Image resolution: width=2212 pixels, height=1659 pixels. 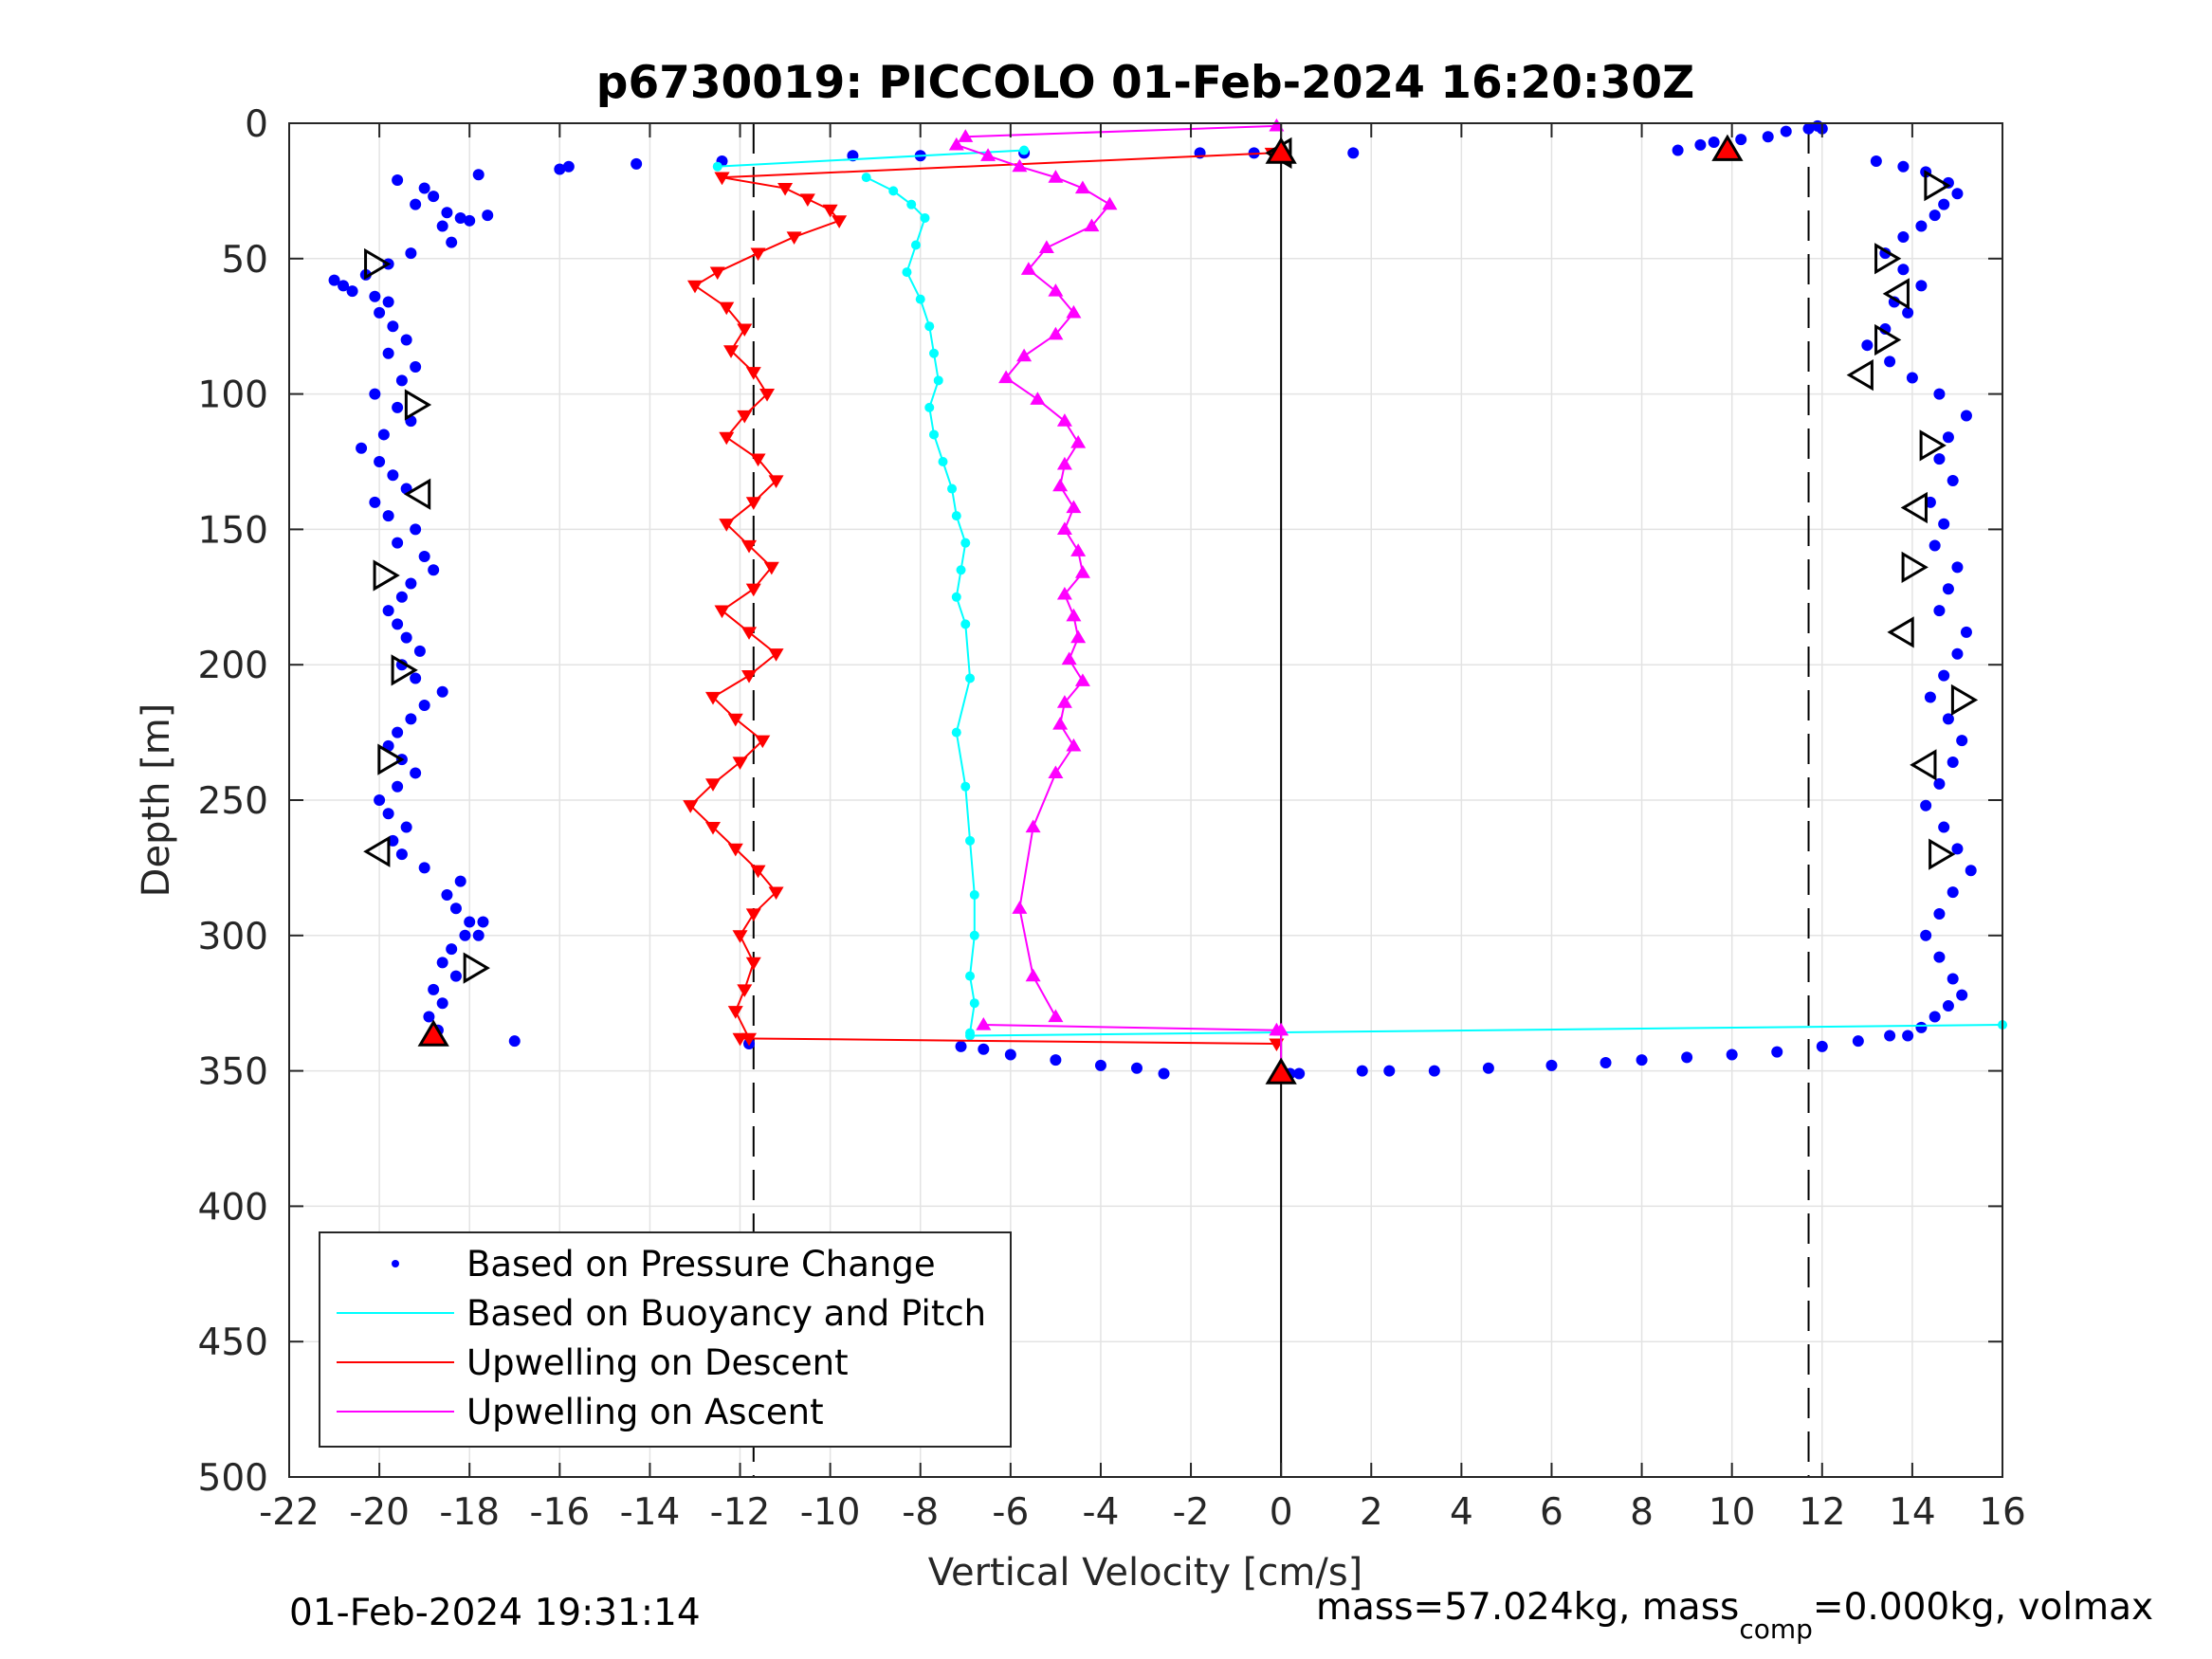 I want to click on footer-mass: mass=57.024kg, masscomp=0.000kg, volmax, so click(x=1734, y=1615).